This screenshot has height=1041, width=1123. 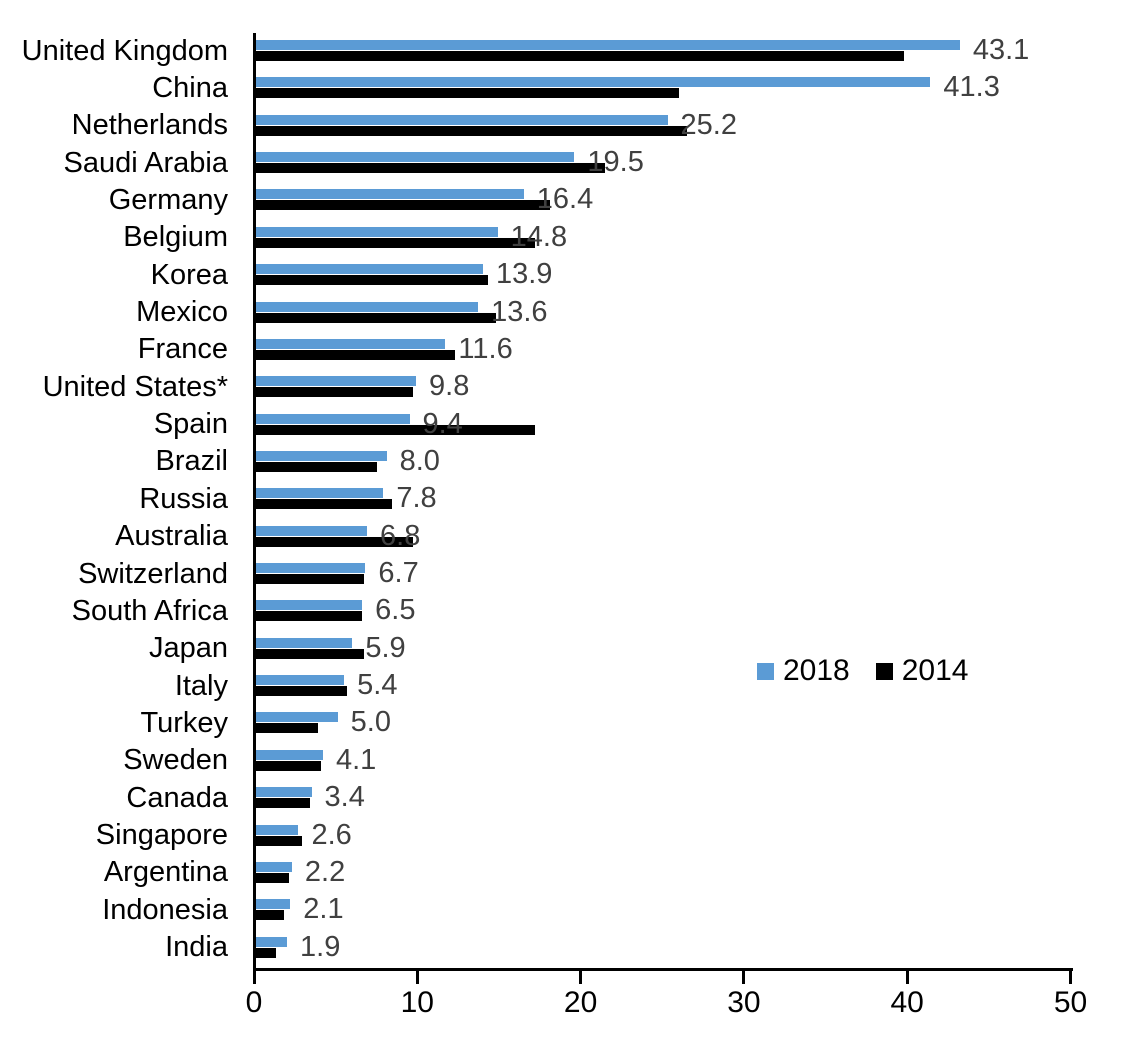 I want to click on bar-2014-saudi-arabia, so click(x=431, y=168).